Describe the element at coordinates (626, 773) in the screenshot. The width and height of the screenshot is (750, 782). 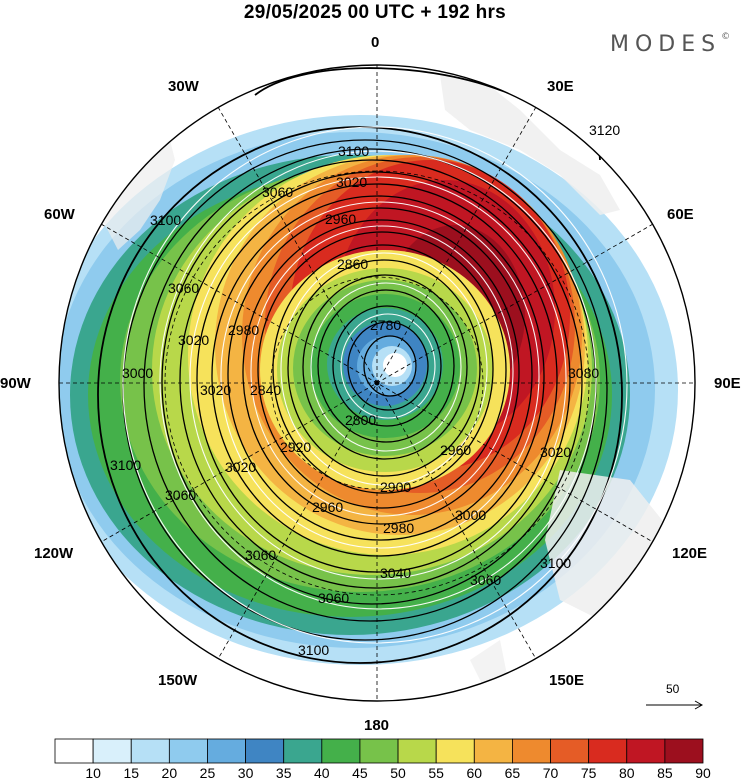
I see `colorbar-tick-label: 80` at that location.